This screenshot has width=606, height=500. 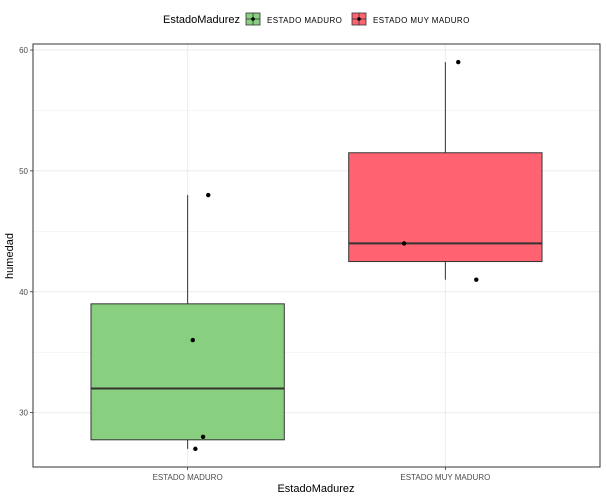 What do you see at coordinates (188, 477) in the screenshot?
I see `x-tick-label: ESTADO MADURO` at bounding box center [188, 477].